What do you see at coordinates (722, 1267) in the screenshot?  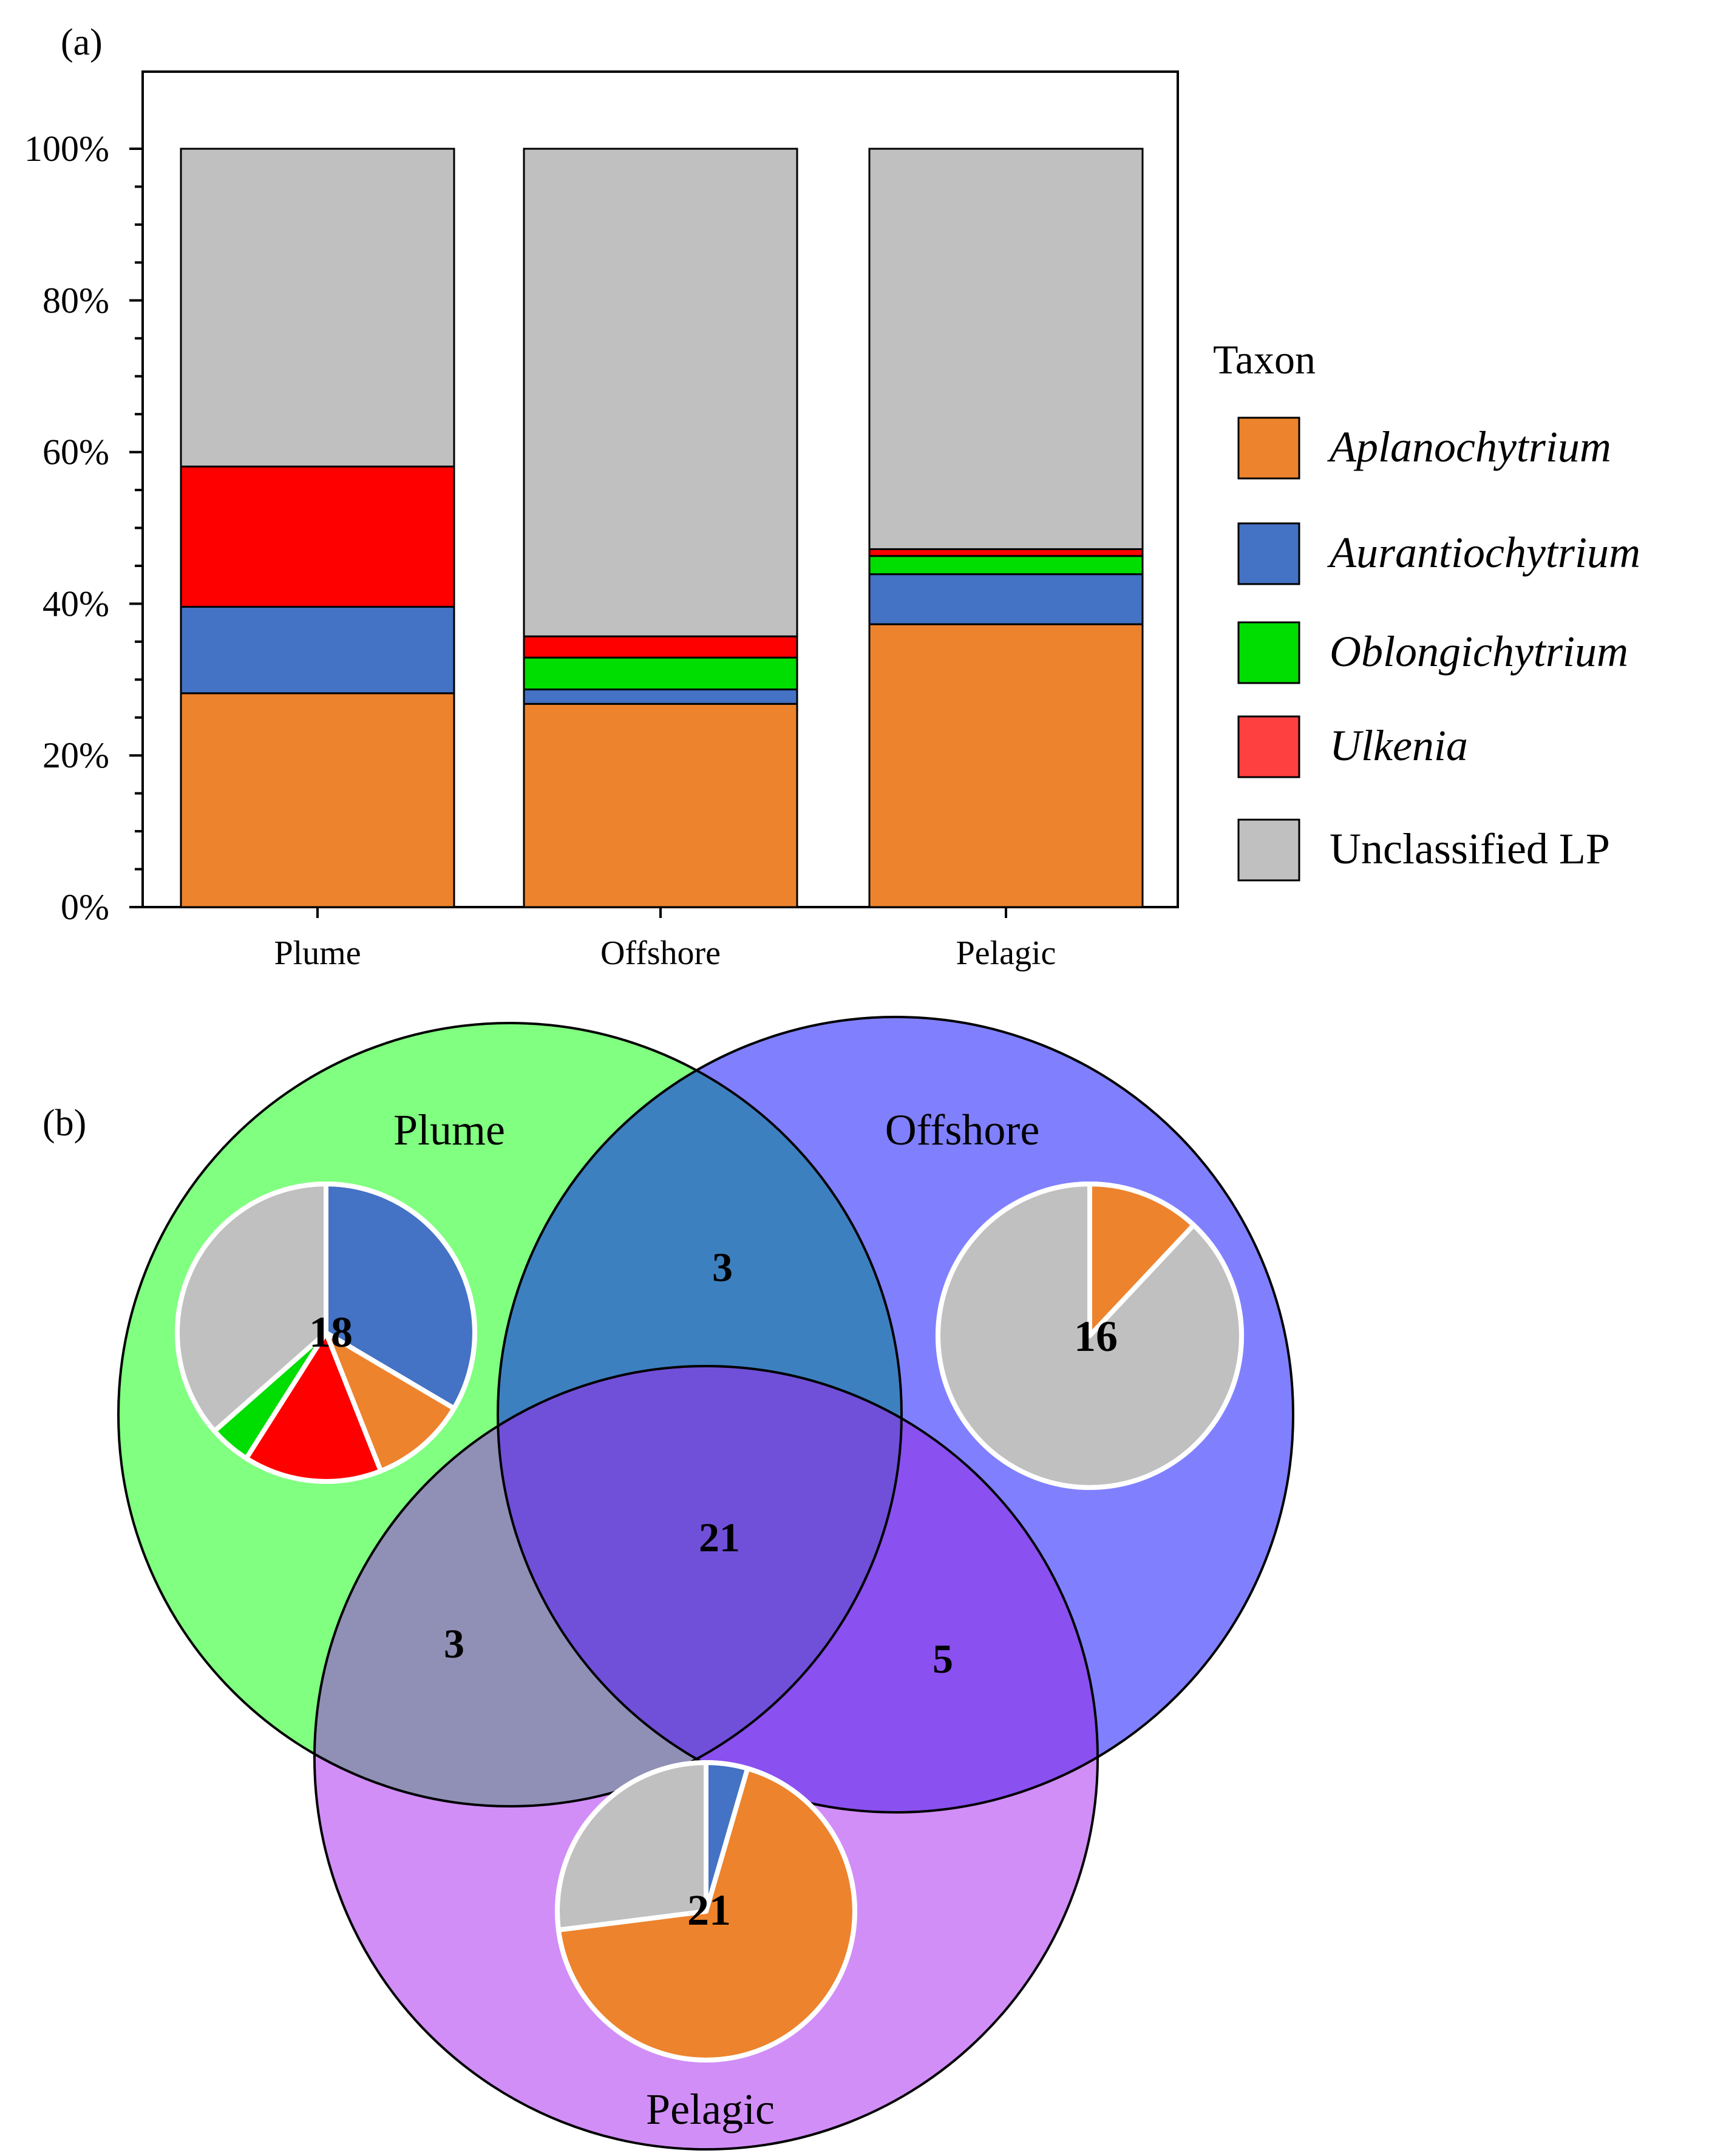 I see `venn-count-plume-offshore: 3` at bounding box center [722, 1267].